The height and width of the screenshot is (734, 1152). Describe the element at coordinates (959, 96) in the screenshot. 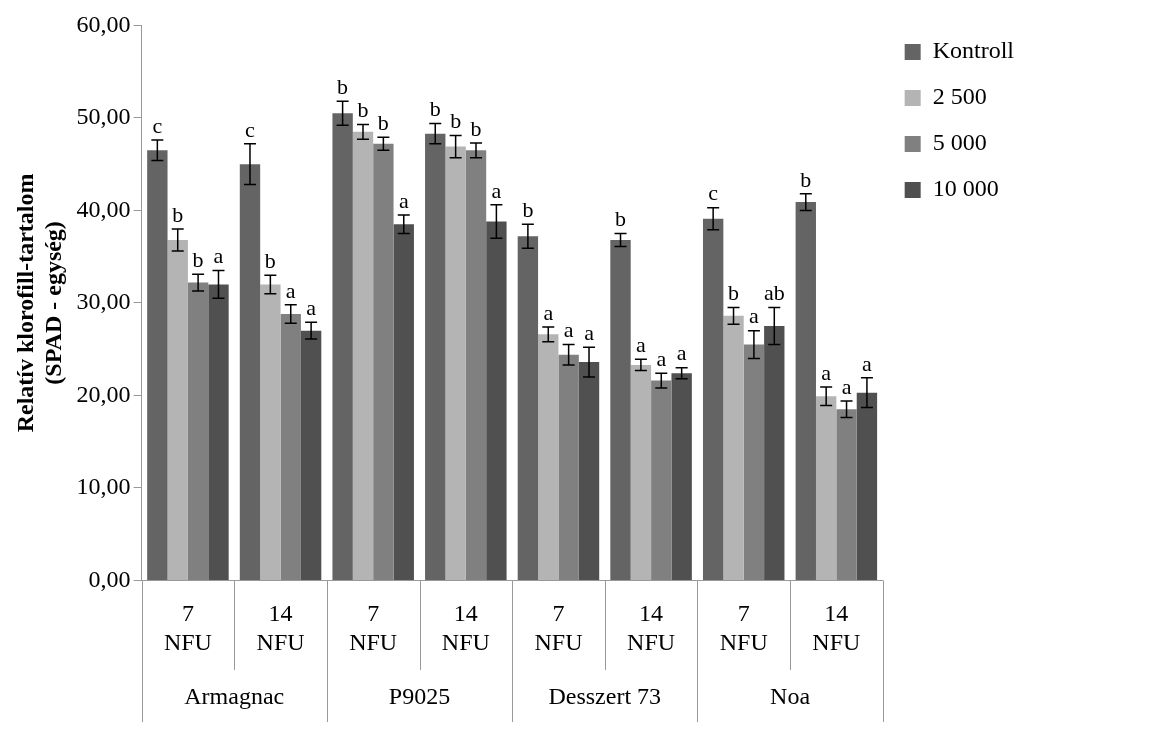

I see `legend-label: 2 500` at that location.